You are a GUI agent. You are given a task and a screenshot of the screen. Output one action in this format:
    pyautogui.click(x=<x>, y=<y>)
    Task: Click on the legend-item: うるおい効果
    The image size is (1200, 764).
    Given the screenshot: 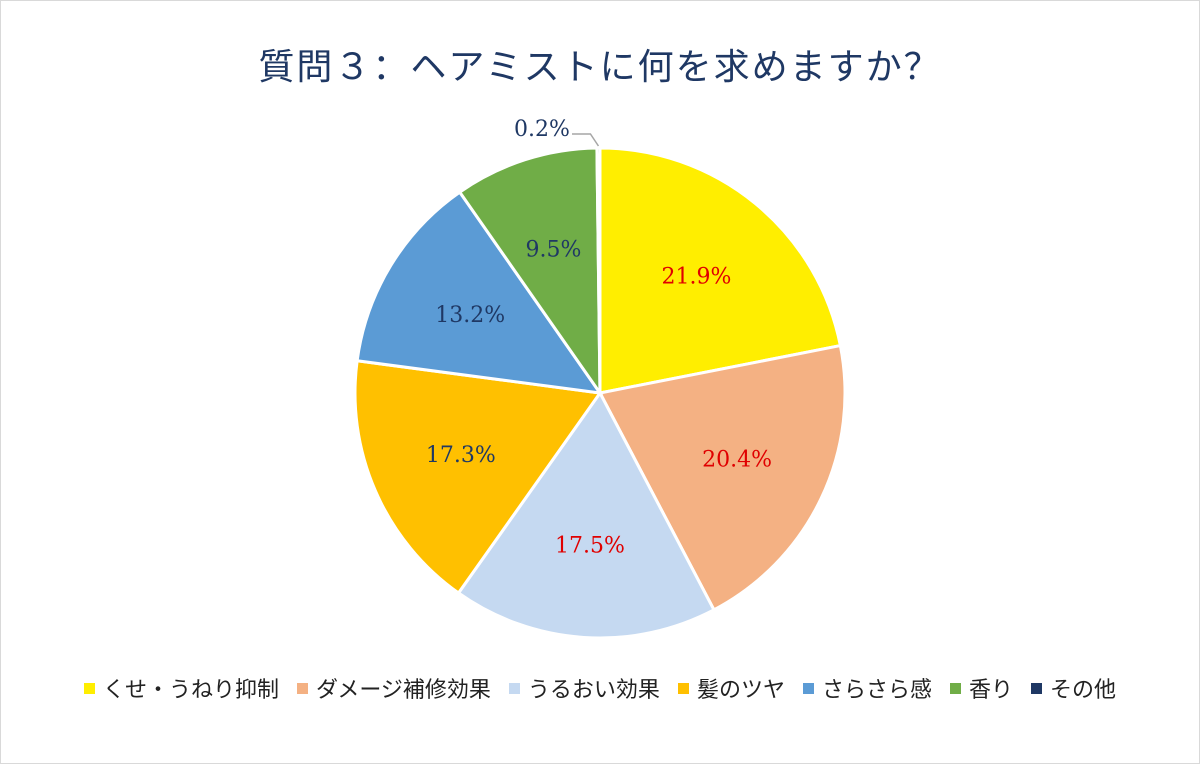 What is the action you would take?
    pyautogui.click(x=584, y=688)
    